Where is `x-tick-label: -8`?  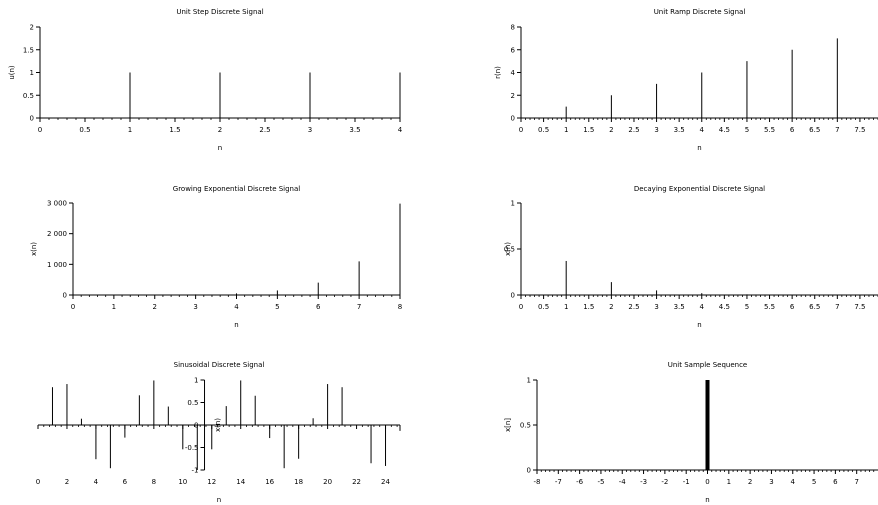
x-tick-label: -8 is located at coordinates (537, 482).